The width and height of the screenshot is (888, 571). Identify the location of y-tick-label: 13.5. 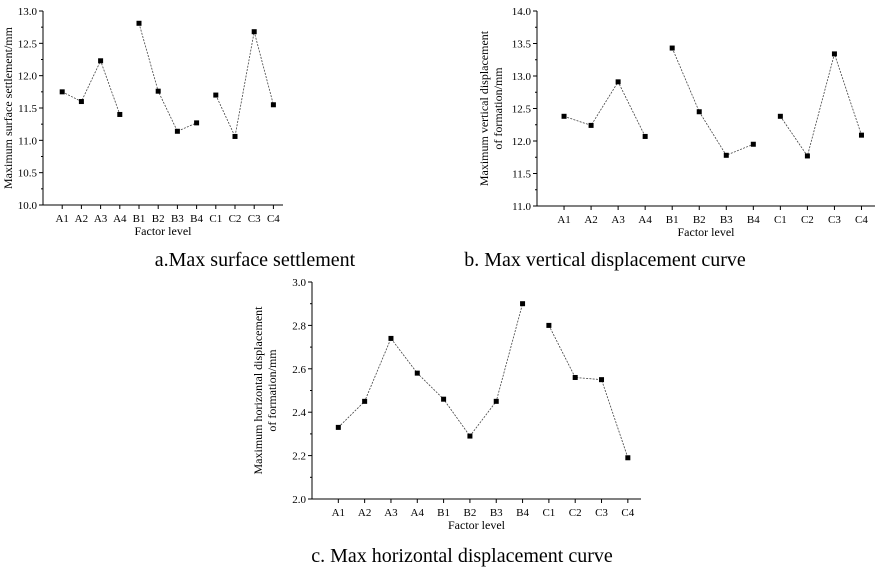
(522, 45).